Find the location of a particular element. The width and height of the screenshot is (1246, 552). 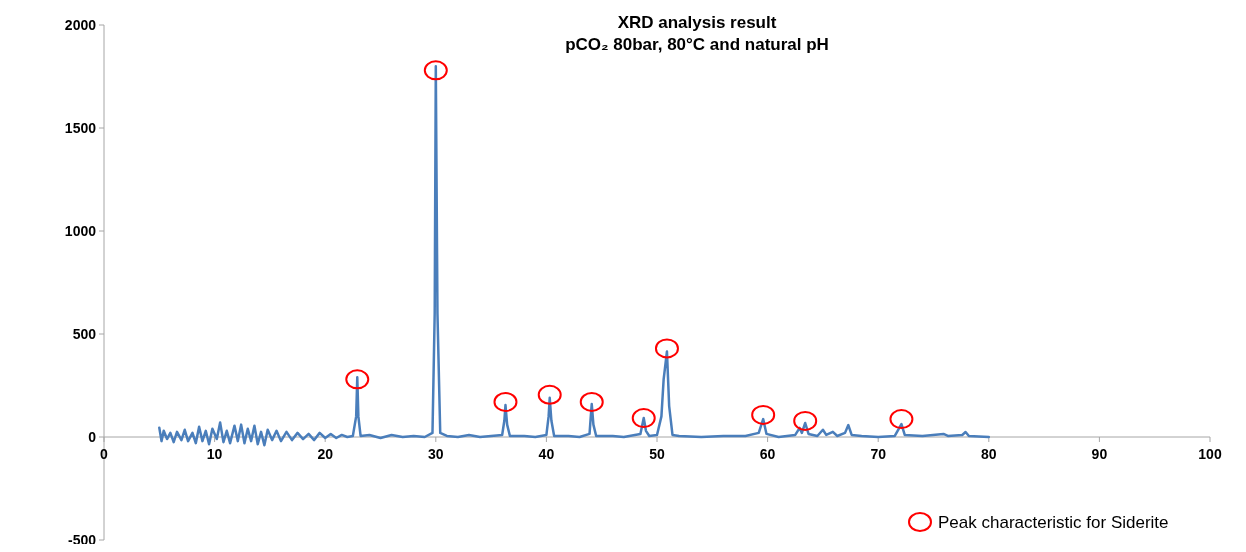

x-tick-label: 10 is located at coordinates (214, 454).